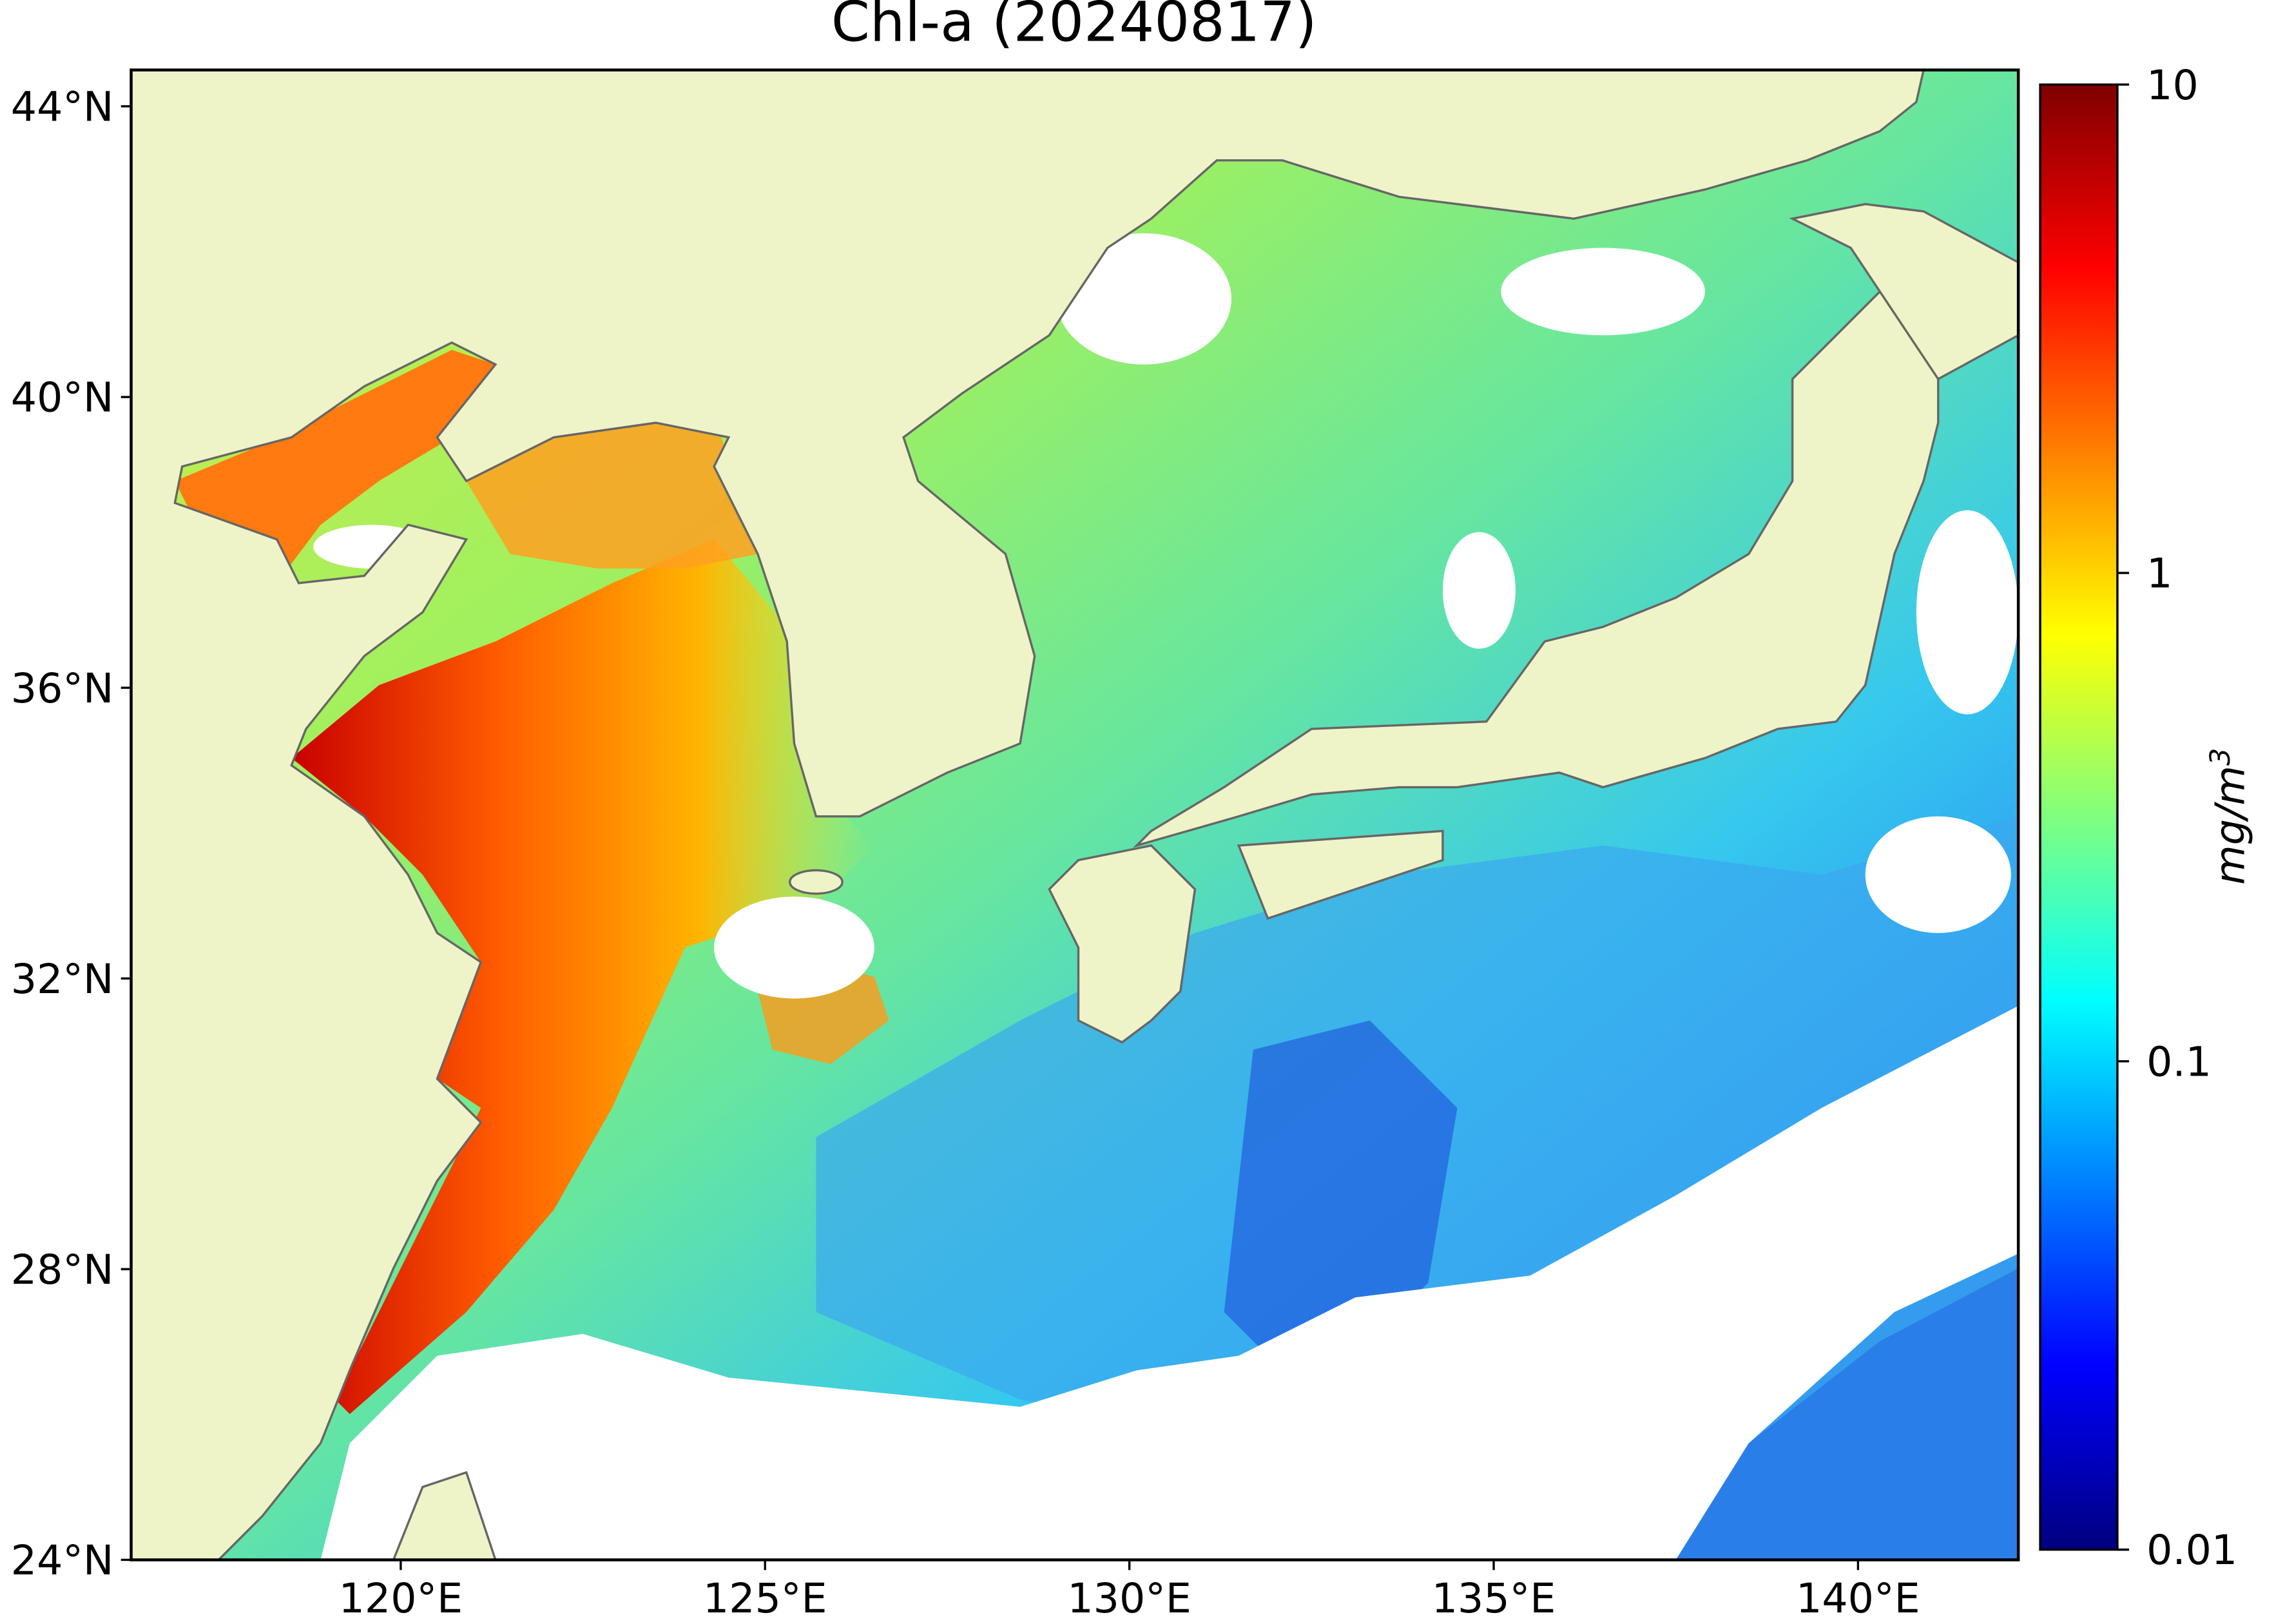  Describe the element at coordinates (1129, 1598) in the screenshot. I see `x-tick-label: 130°E` at that location.